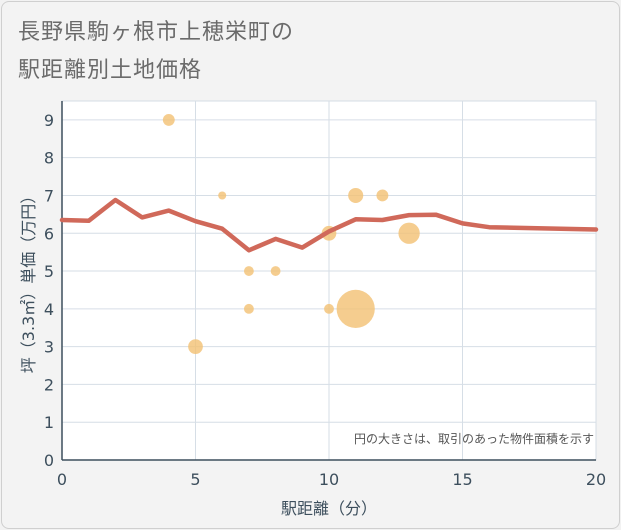 The image size is (621, 530). I want to click on x-tick-label: 15, so click(462, 479).